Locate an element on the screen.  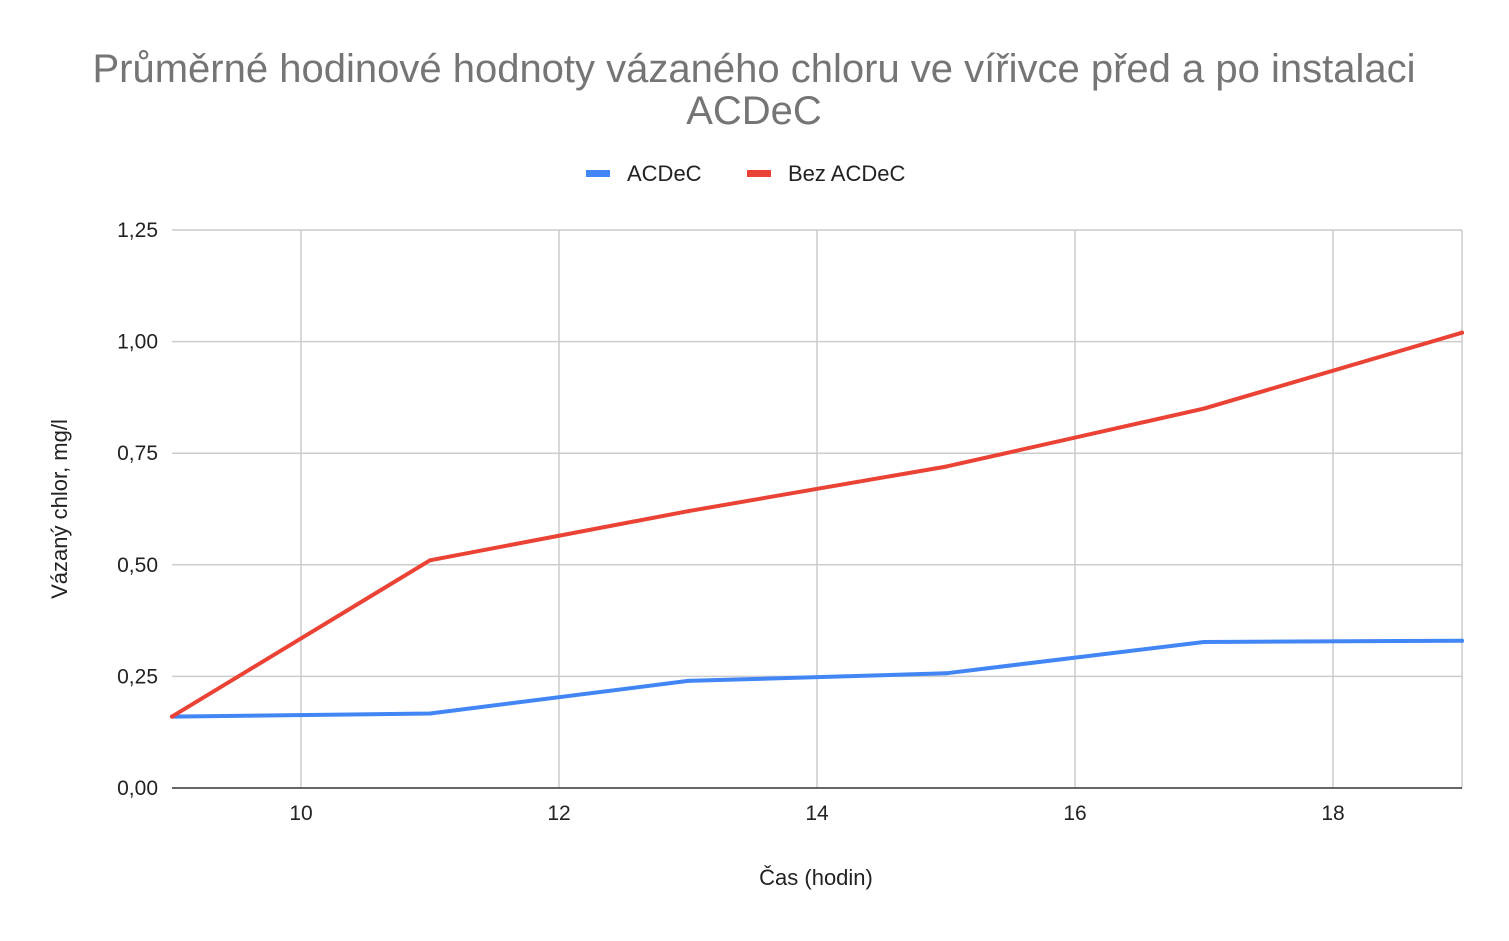
y-tick-label: 1,00 is located at coordinates (137, 342).